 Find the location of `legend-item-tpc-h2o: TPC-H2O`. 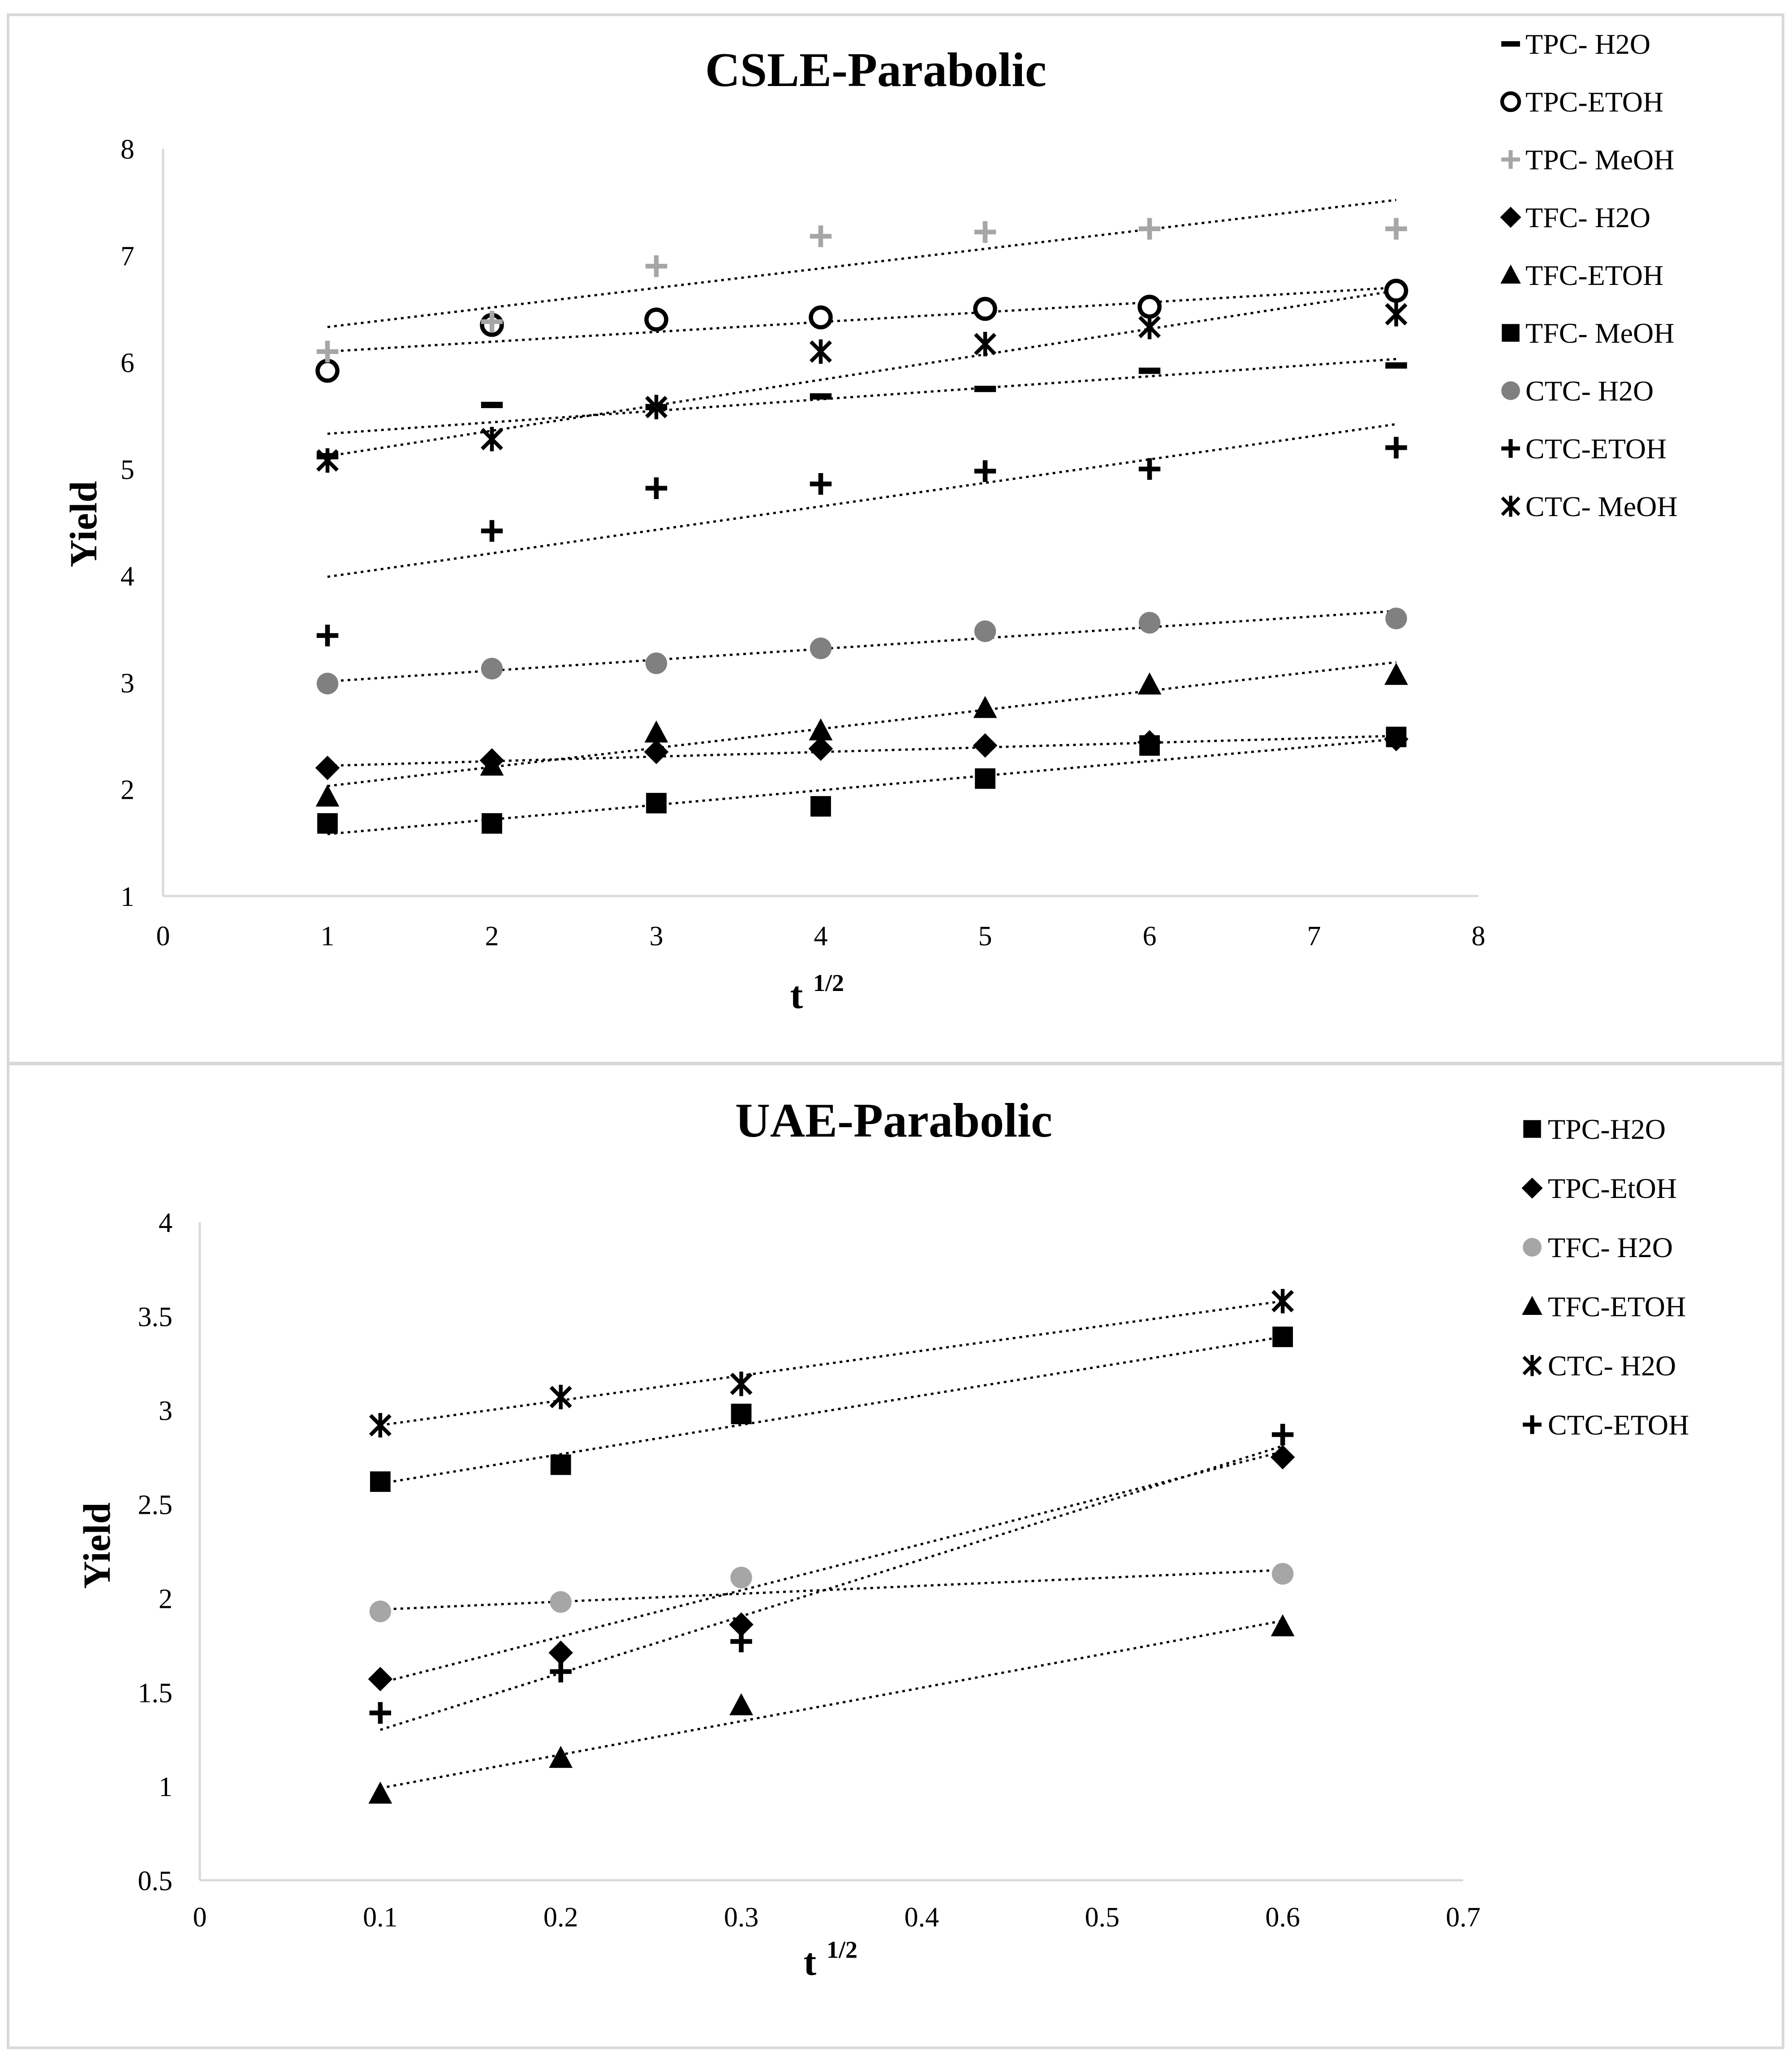

legend-item-tpc-h2o: TPC-H2O is located at coordinates (1594, 1129).